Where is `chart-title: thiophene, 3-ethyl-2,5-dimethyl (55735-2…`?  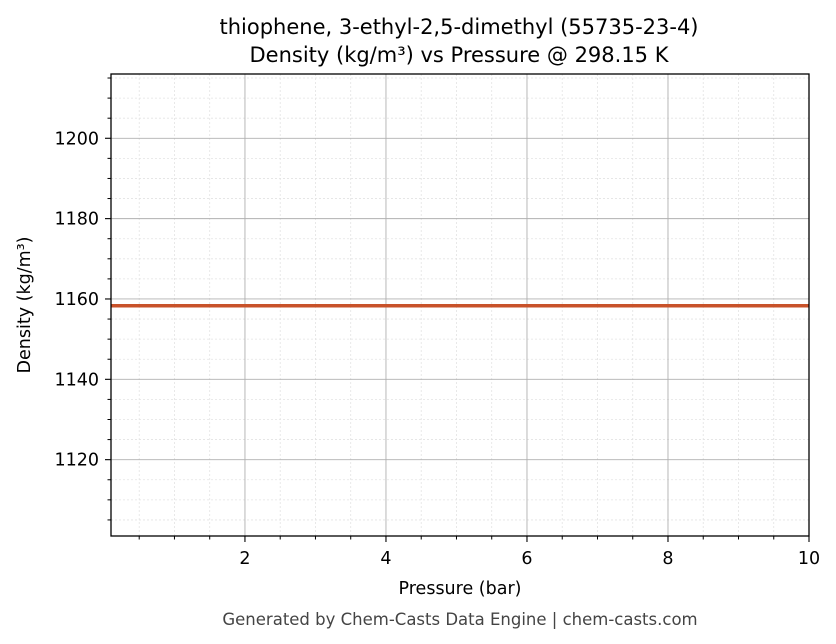
chart-title: thiophene, 3-ethyl-2,5-dimethyl (55735-2… is located at coordinates (458, 27).